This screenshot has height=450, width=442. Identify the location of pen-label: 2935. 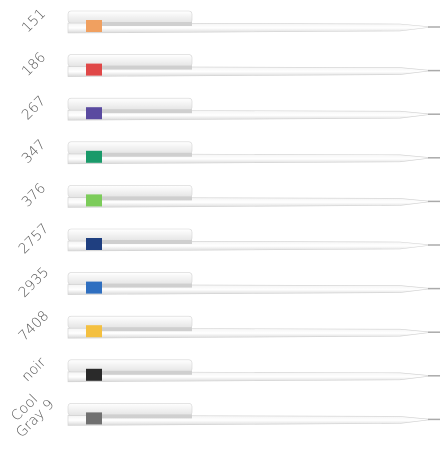
(34, 282).